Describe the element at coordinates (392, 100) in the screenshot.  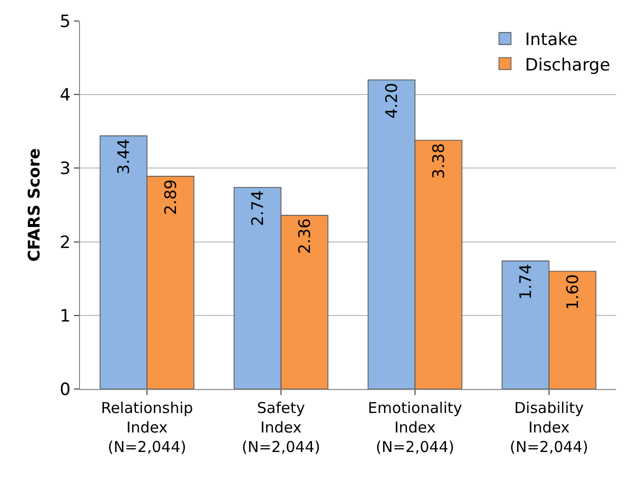
I see `data-label: 4.20` at that location.